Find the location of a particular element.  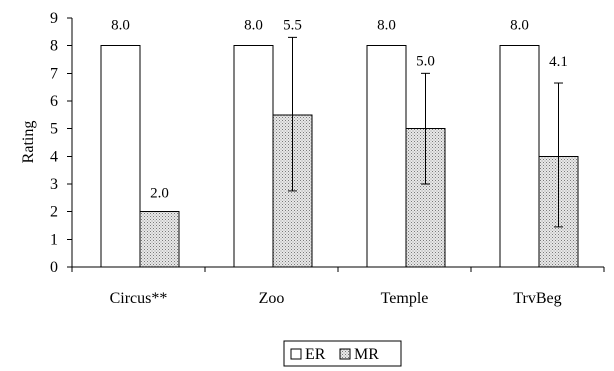

y-tick-label-1: 1 is located at coordinates (54, 239).